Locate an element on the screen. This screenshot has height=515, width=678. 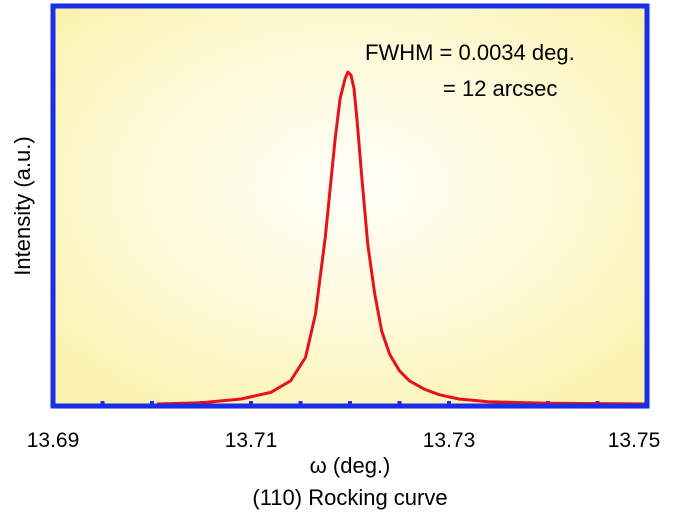
annotation-arcsec: = 12 arcsec is located at coordinates (500, 88).